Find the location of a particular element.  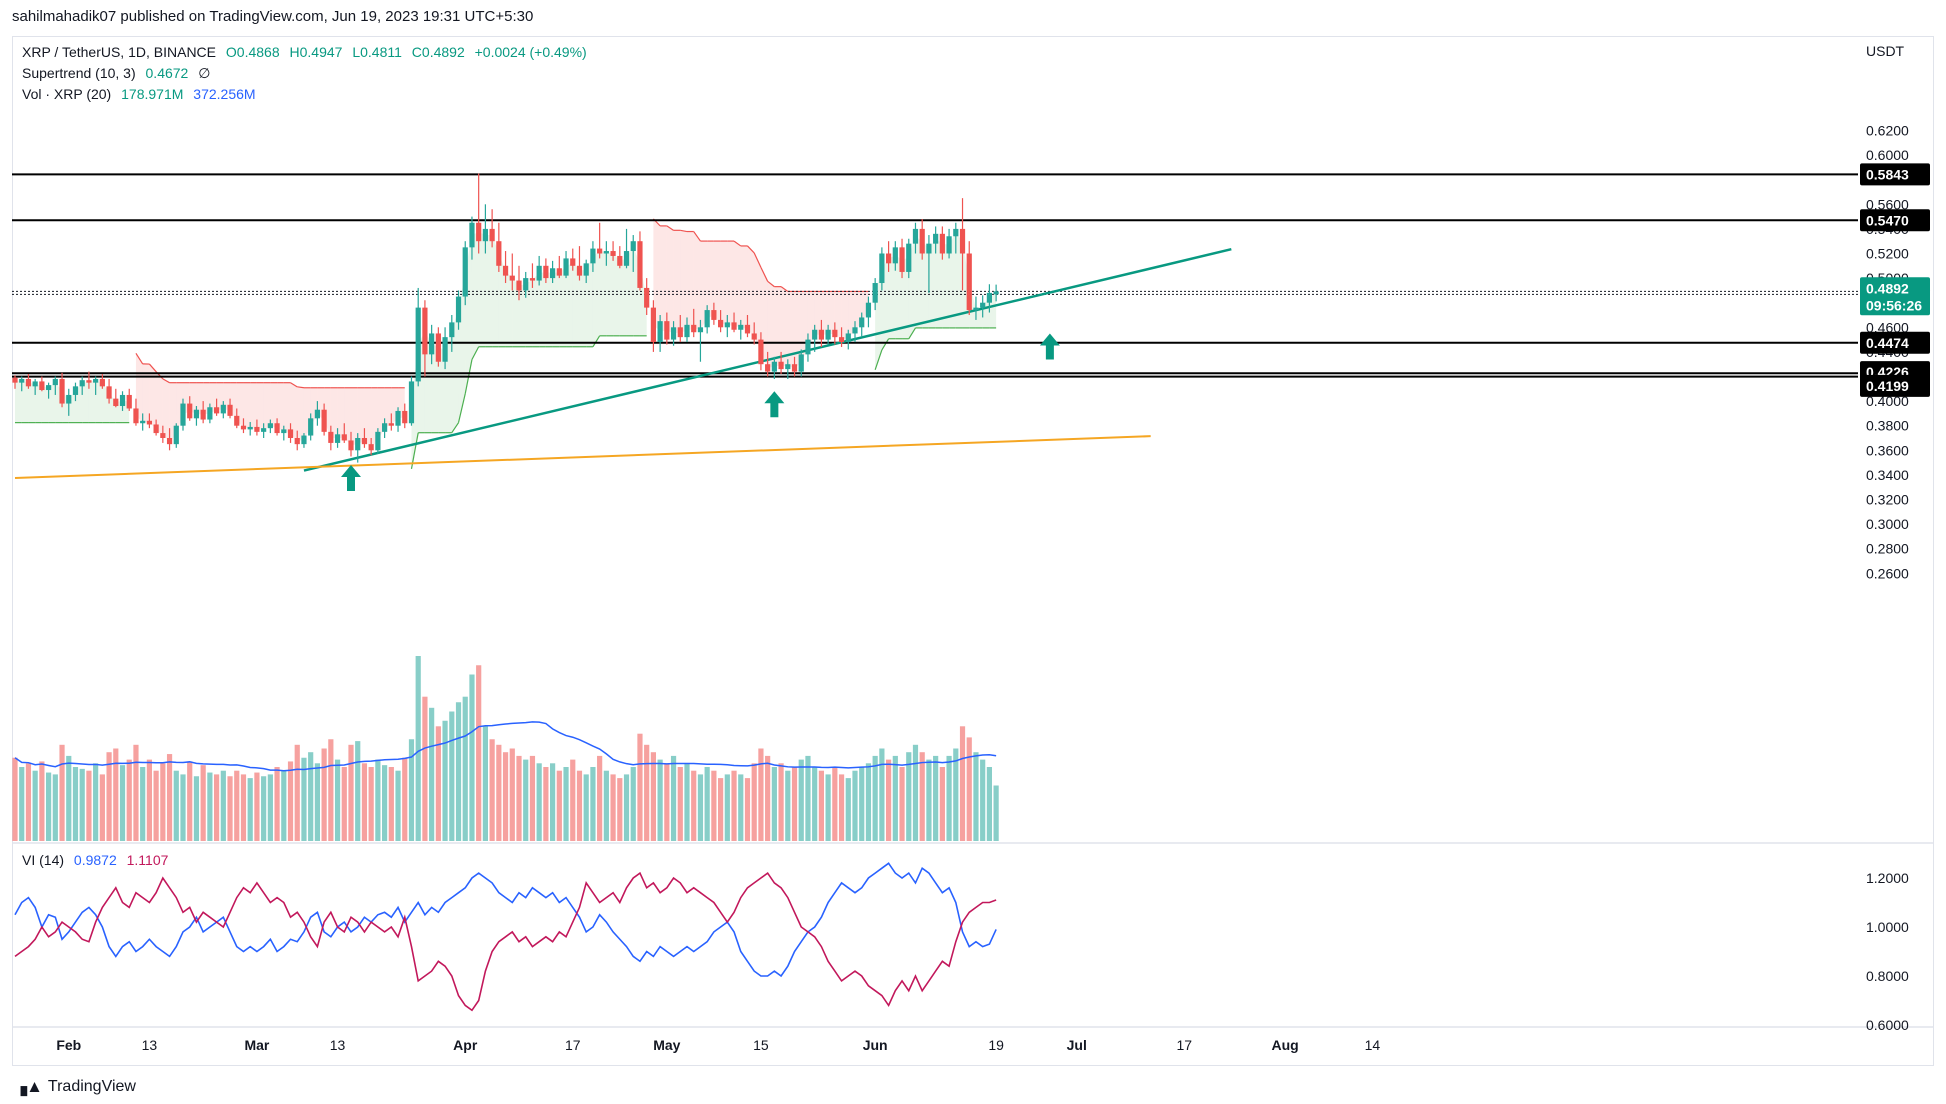

legend-supertrend: Supertrend (10, 3) 0.4672 ∅ is located at coordinates (119, 73).